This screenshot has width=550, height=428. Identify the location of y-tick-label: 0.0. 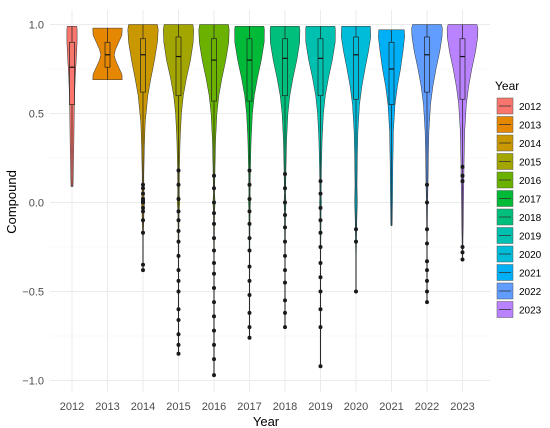
(36, 204).